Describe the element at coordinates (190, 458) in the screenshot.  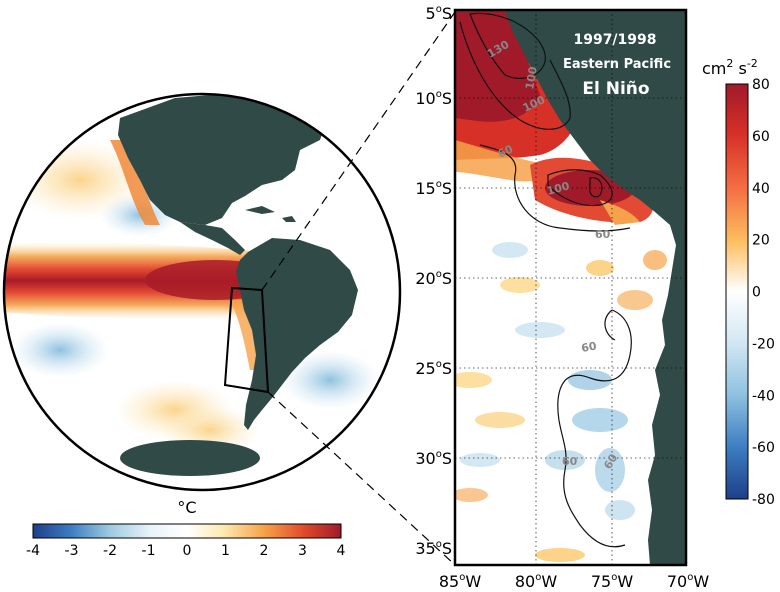
I see `antarctica-land` at that location.